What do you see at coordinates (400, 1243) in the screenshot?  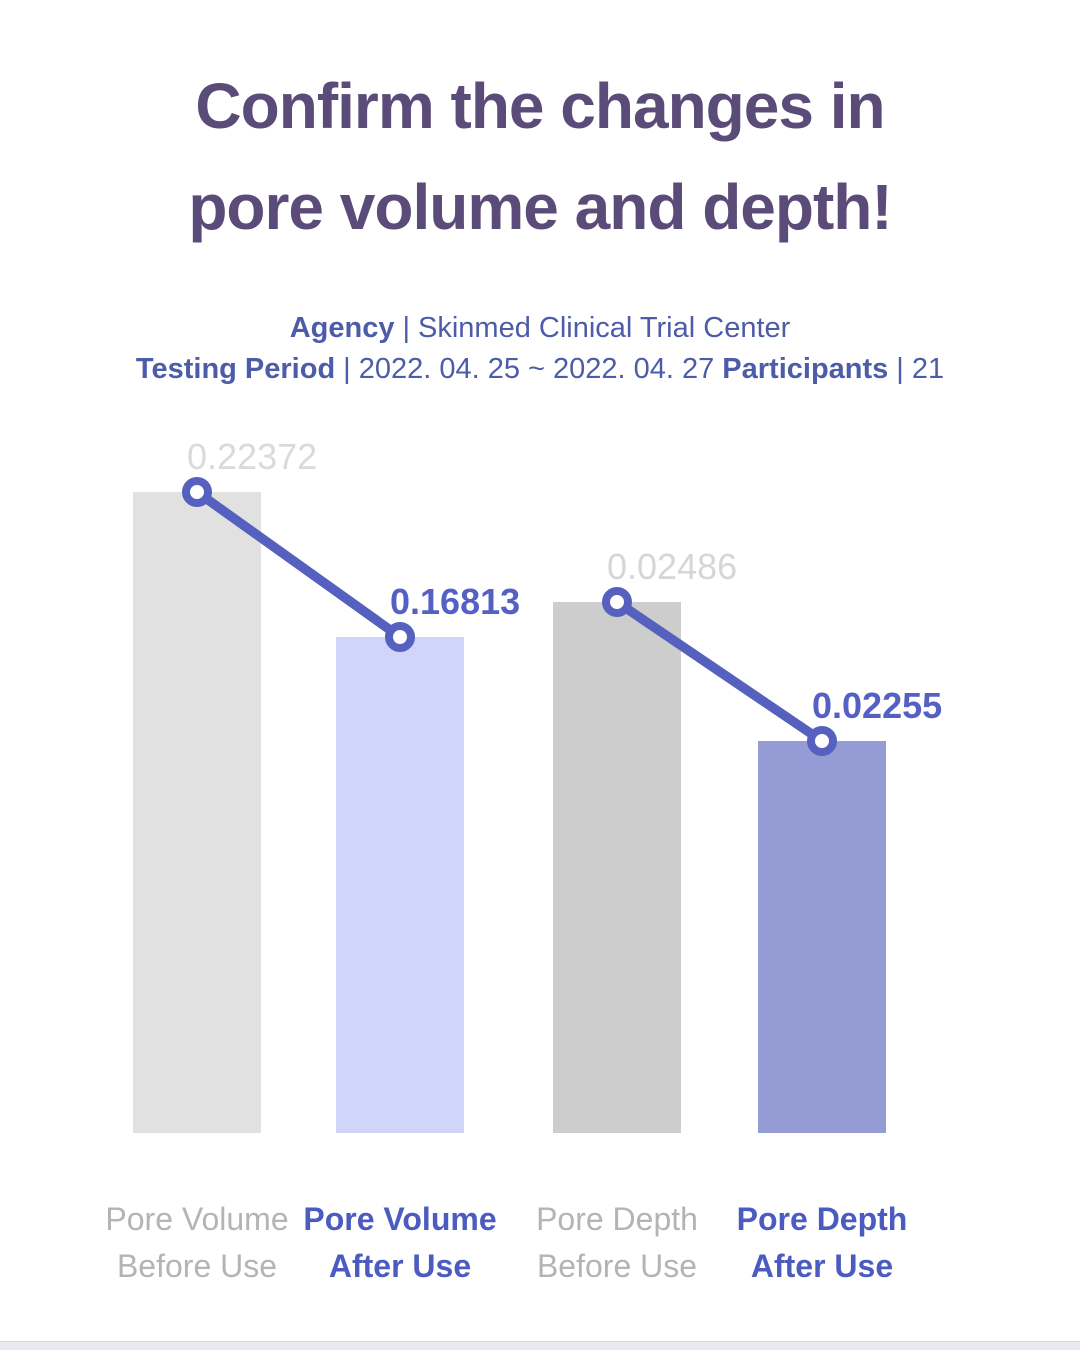 I see `category-label-pore-volume-after-use: Pore Volume After Use` at bounding box center [400, 1243].